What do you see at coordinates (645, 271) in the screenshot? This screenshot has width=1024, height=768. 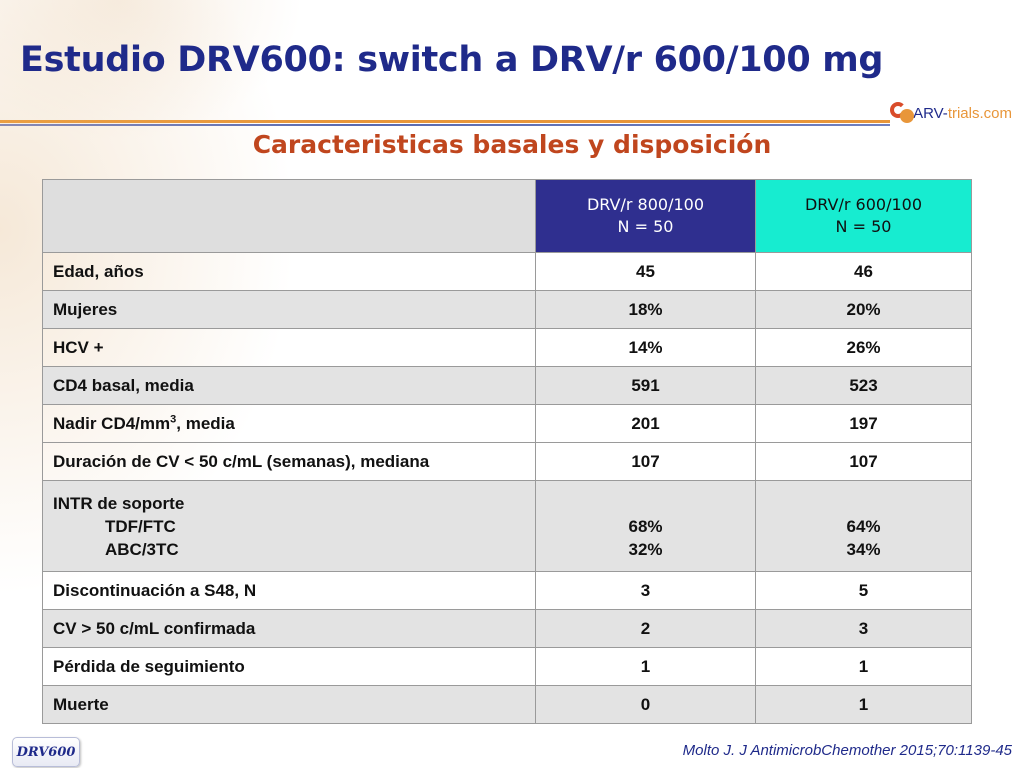 I see `row-value-800: 45` at bounding box center [645, 271].